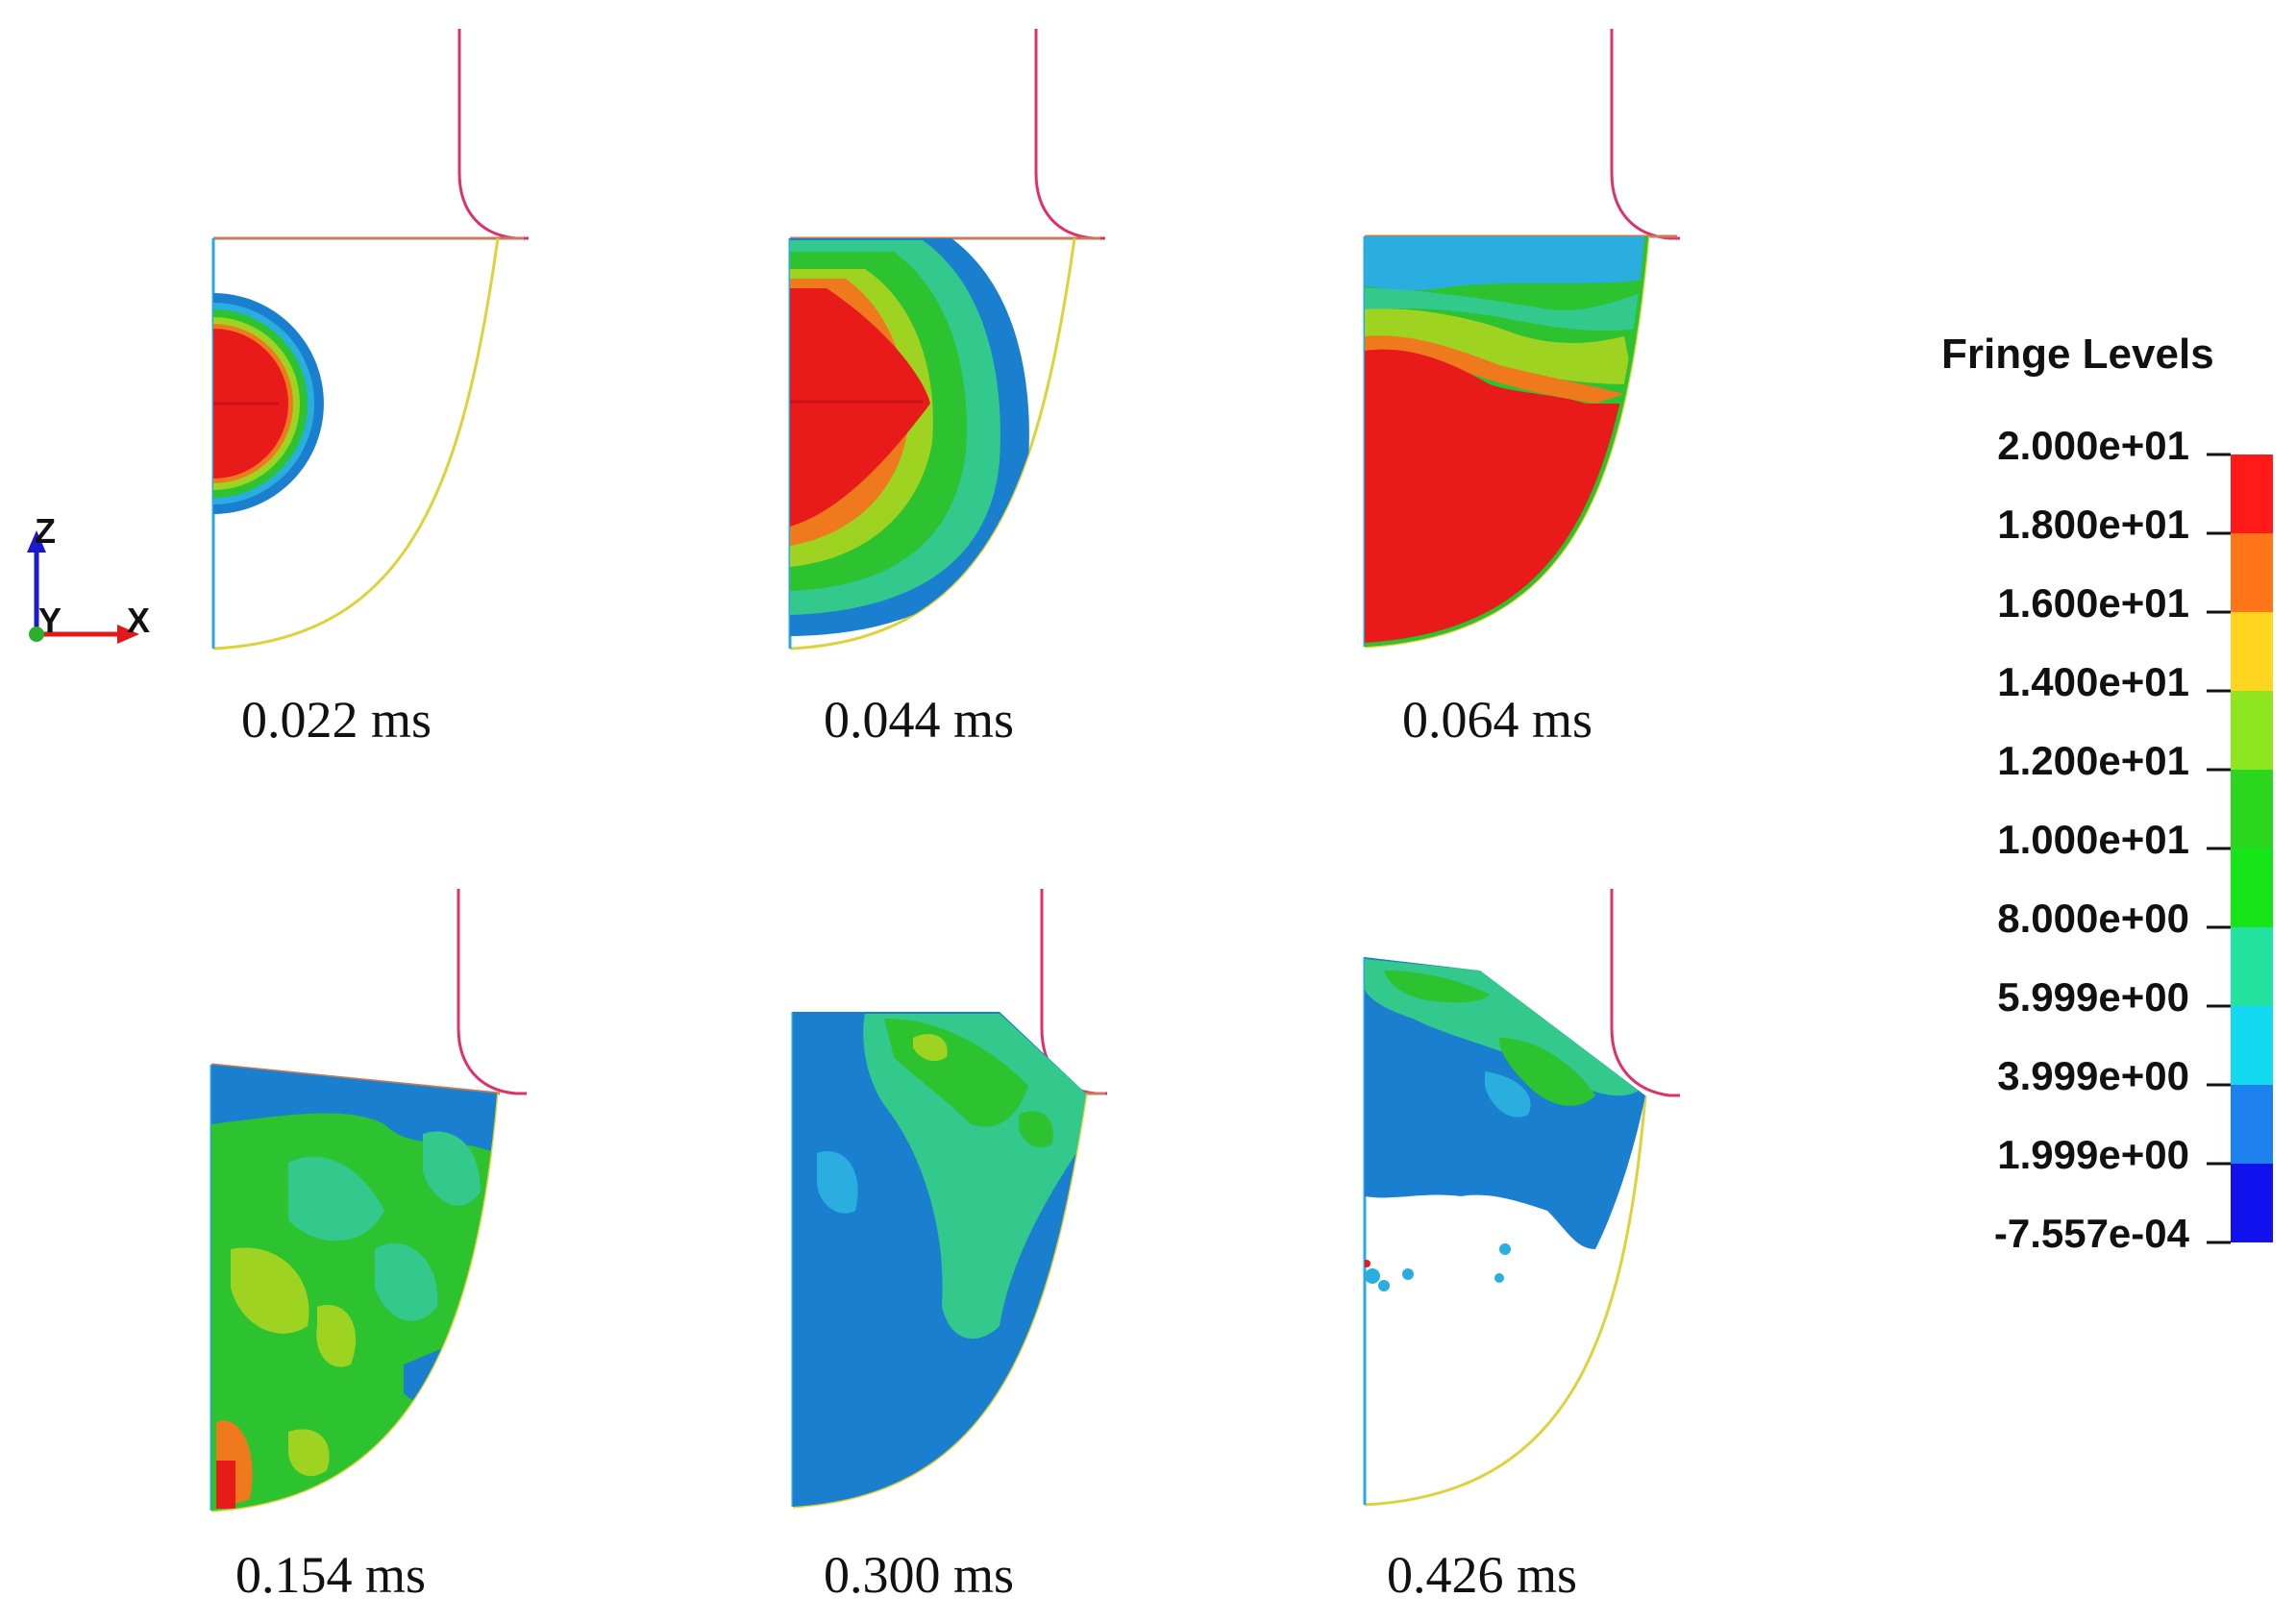 This screenshot has width=2296, height=1622. I want to click on frame-3-nozzle-outline, so click(1645, 134).